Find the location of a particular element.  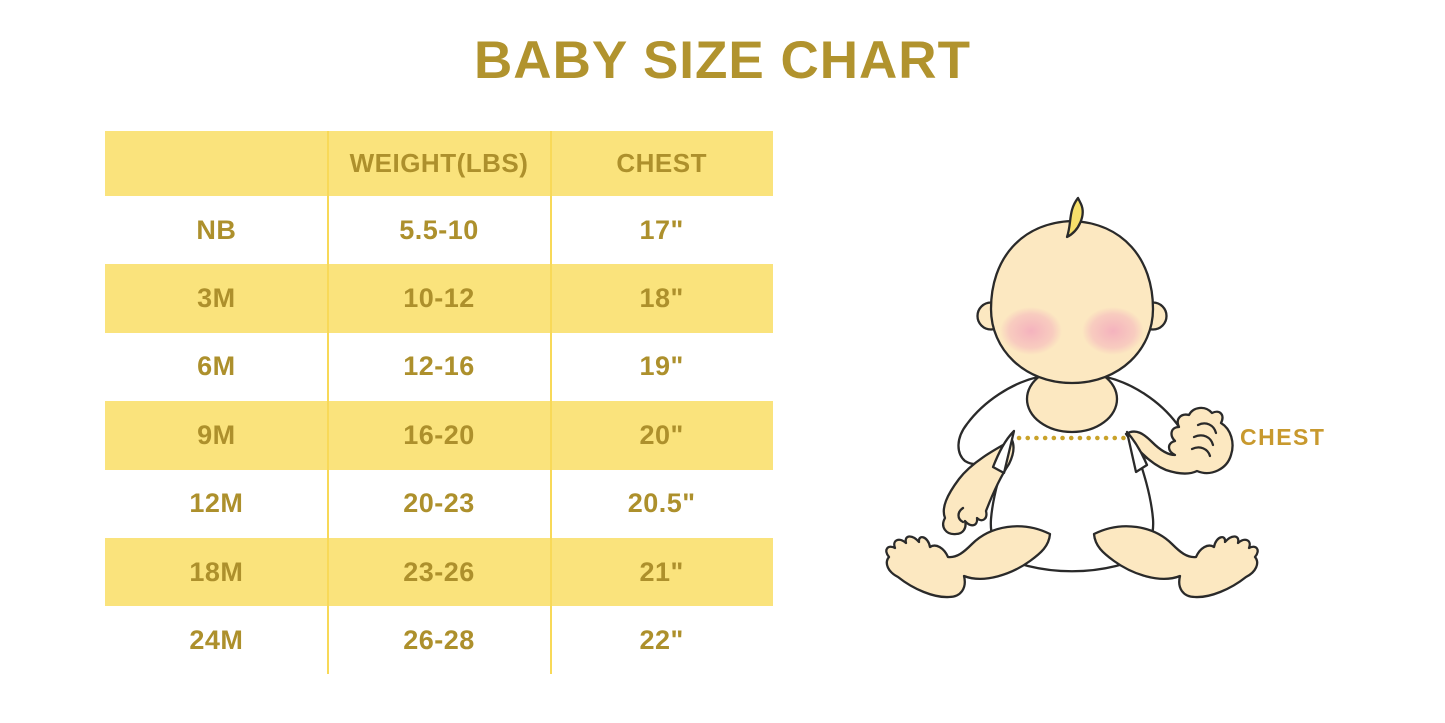

table-row-24m: 24M 26-28 22" is located at coordinates (439, 640).